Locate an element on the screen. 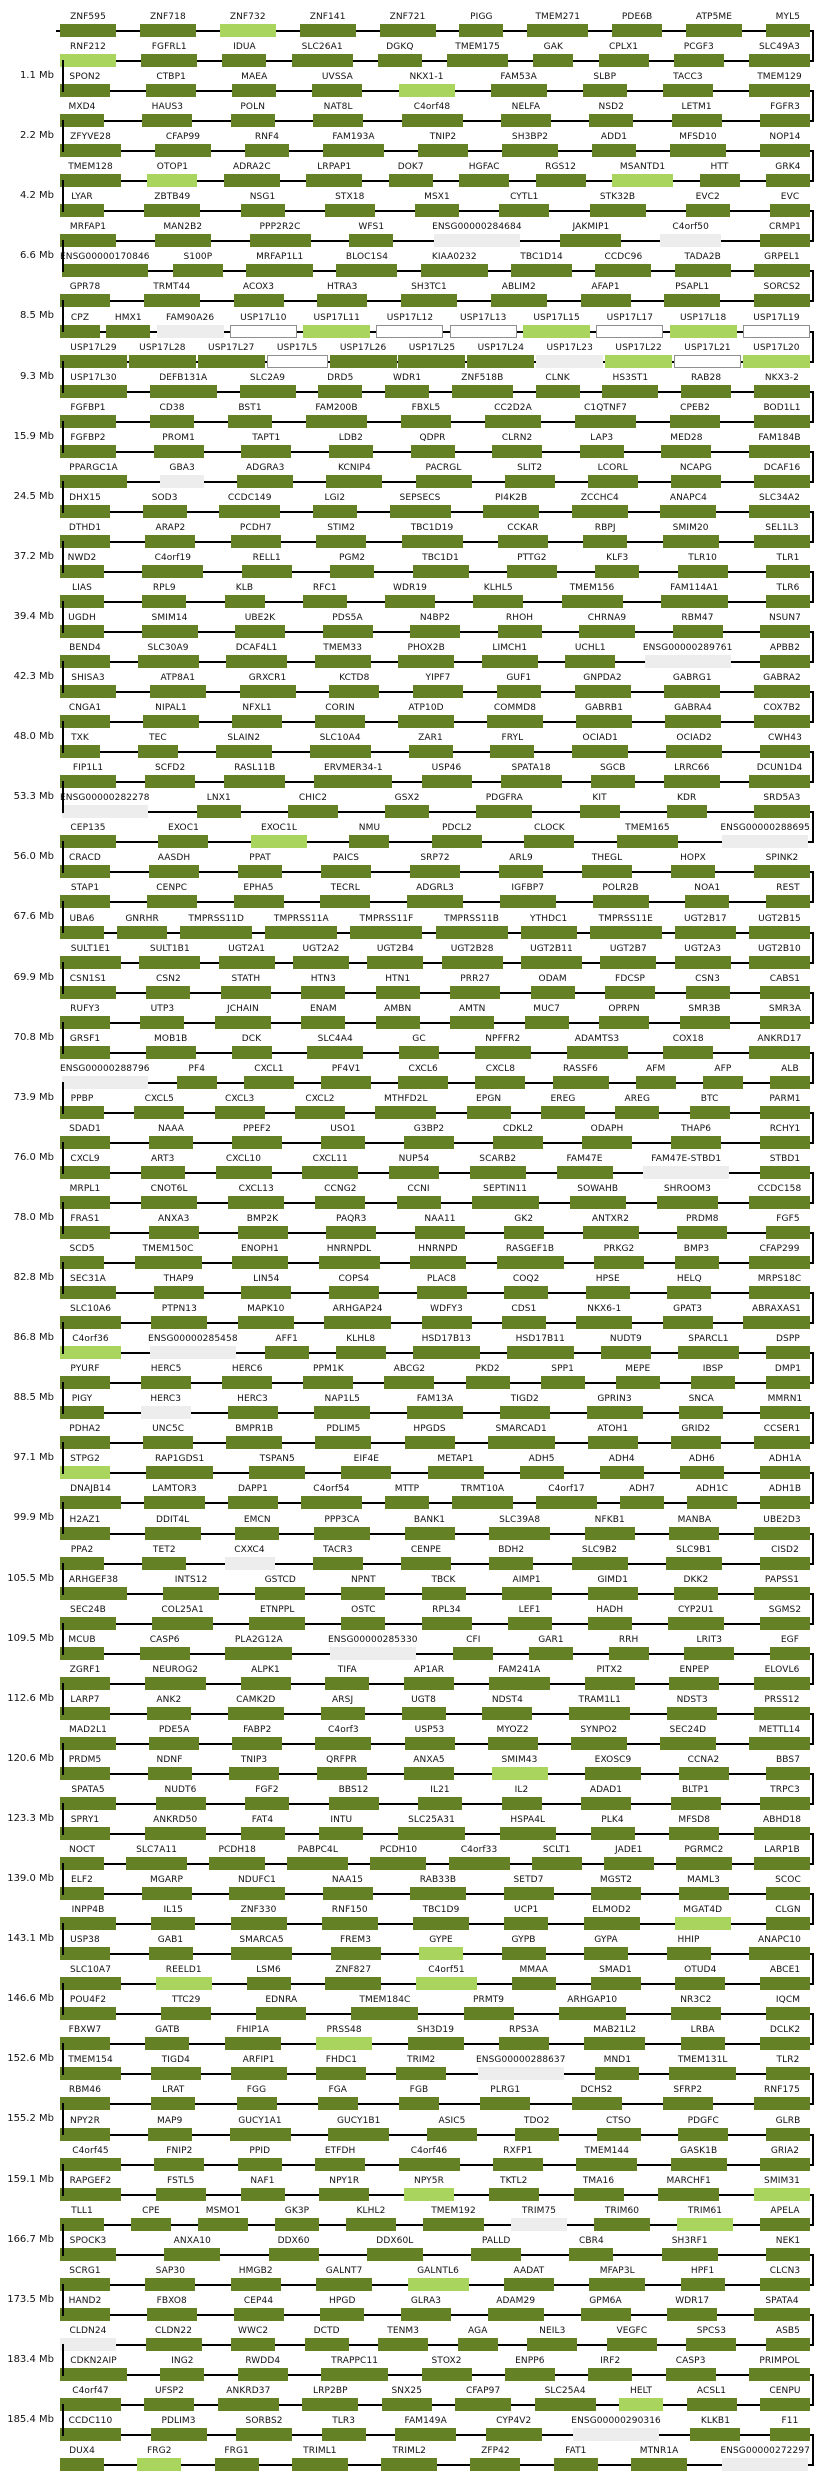 The image size is (820, 2472). gene-item: JADE1 is located at coordinates (628, 1858).